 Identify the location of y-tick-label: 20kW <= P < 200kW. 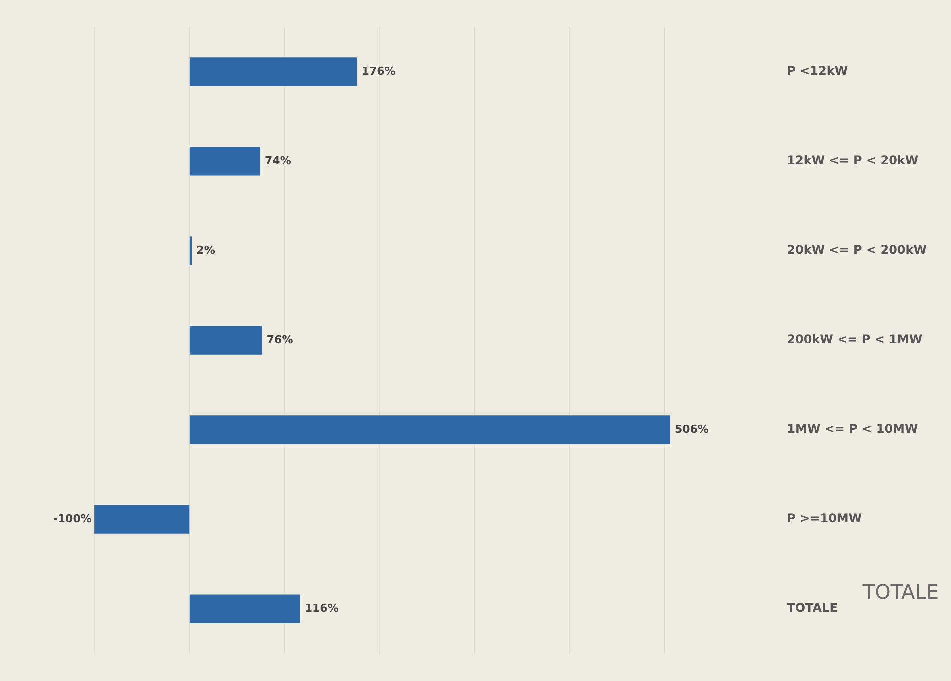
(857, 250).